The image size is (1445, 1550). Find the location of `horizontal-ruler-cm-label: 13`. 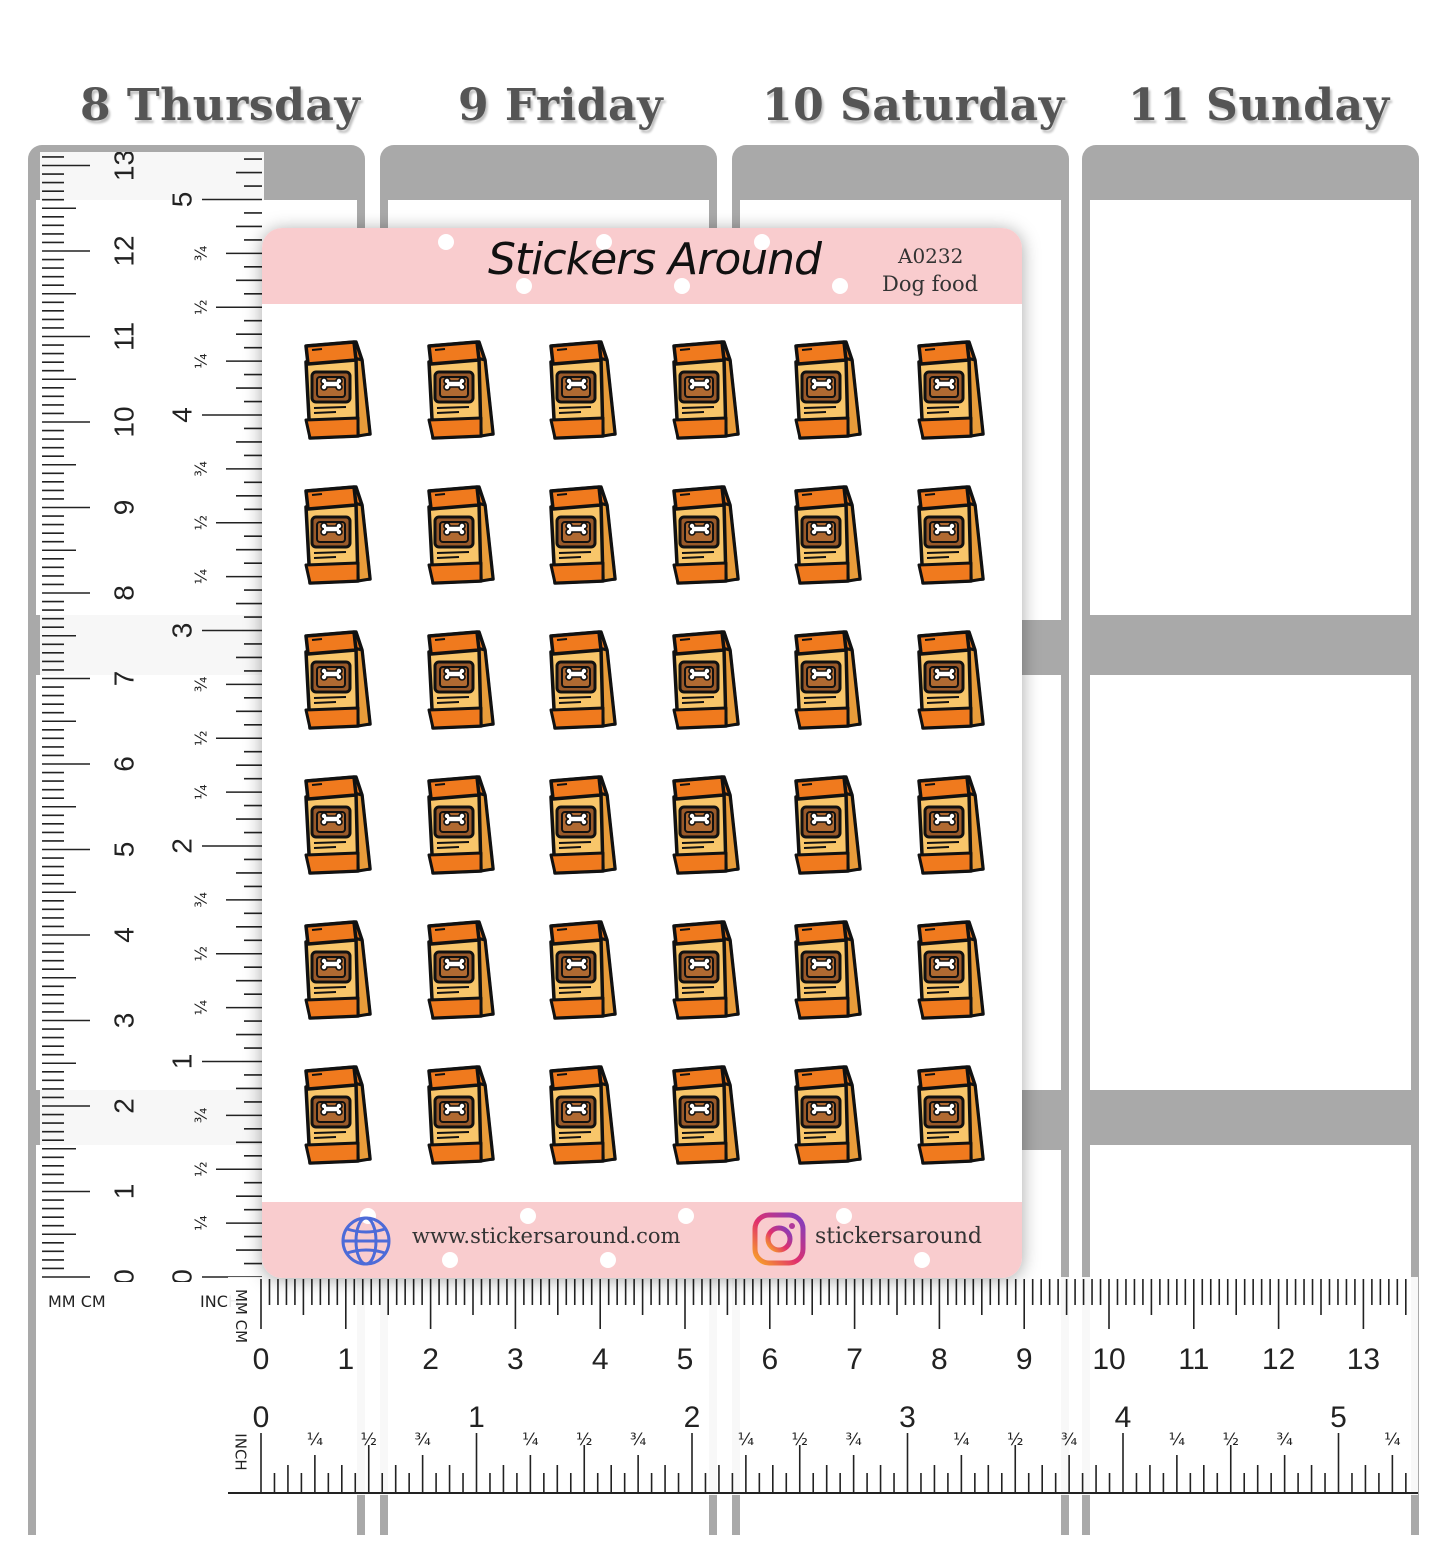

horizontal-ruler-cm-label: 13 is located at coordinates (1363, 1359).